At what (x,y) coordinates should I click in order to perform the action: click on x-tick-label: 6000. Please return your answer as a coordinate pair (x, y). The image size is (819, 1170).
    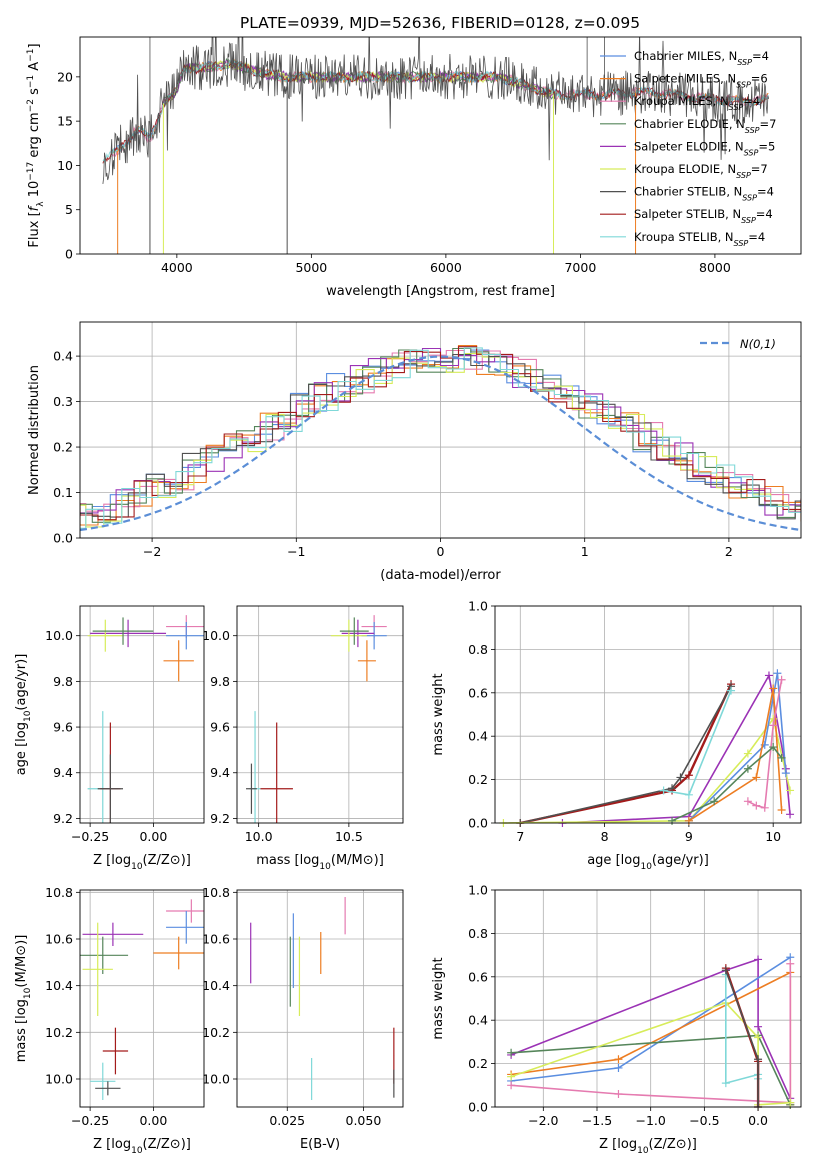
    Looking at the image, I should click on (446, 267).